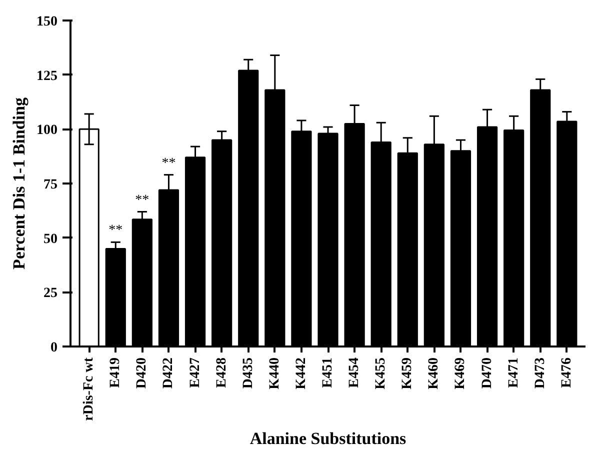 This screenshot has height=456, width=598. Describe the element at coordinates (47, 130) in the screenshot. I see `y-tick-label: 100` at that location.